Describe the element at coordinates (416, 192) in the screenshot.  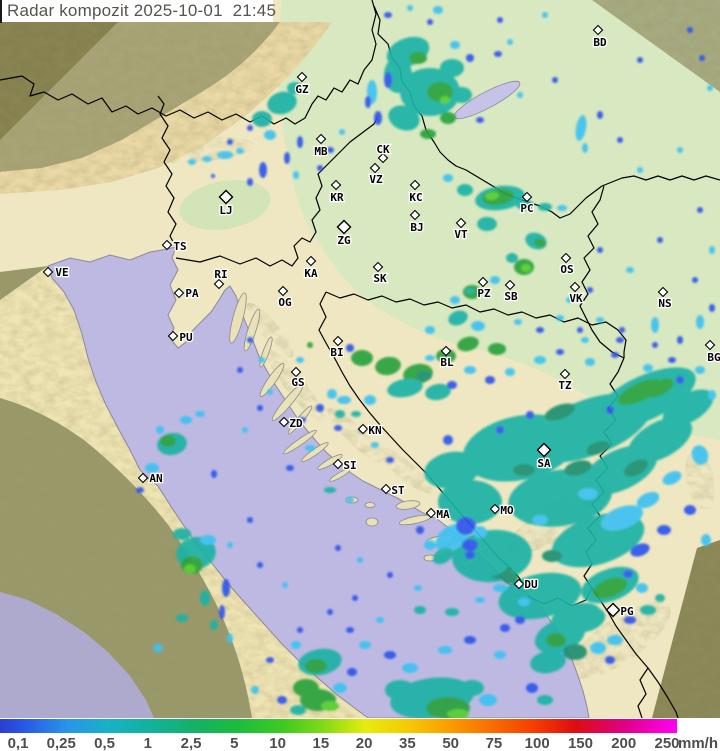
I see `city-marker-KC: KC` at that location.